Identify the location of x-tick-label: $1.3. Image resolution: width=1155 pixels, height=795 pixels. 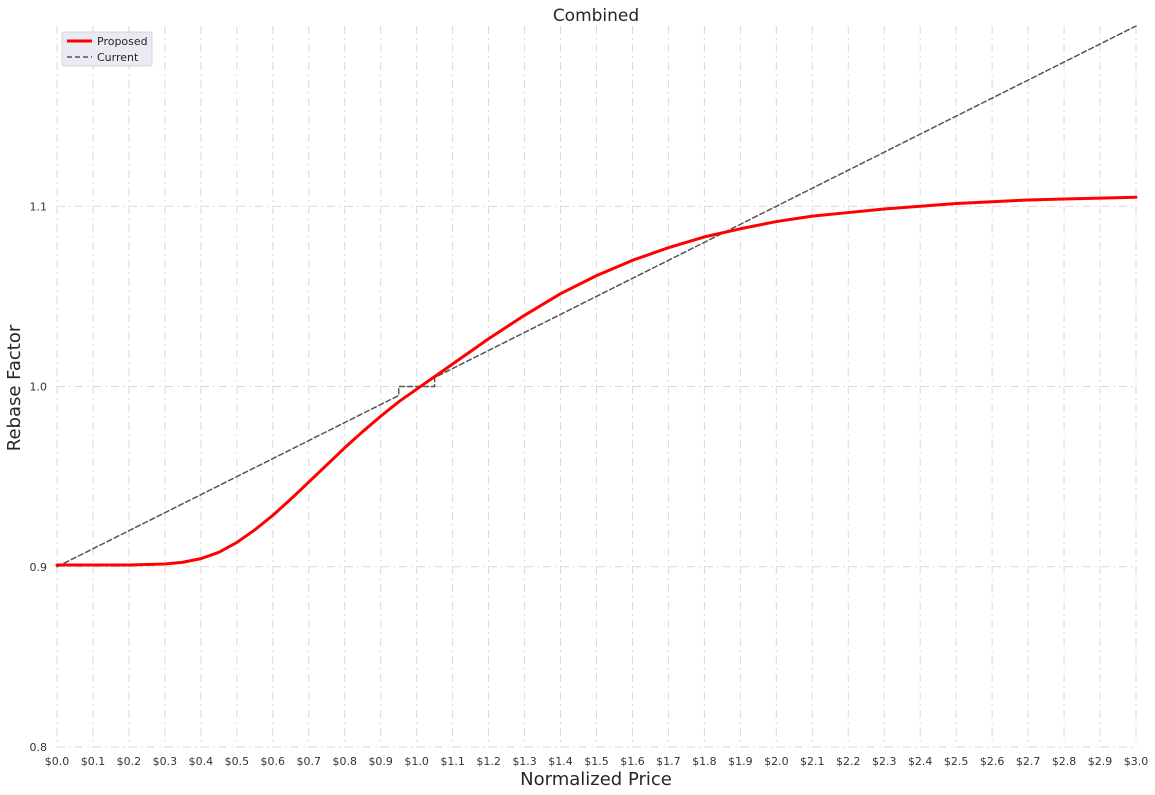
(524, 761).